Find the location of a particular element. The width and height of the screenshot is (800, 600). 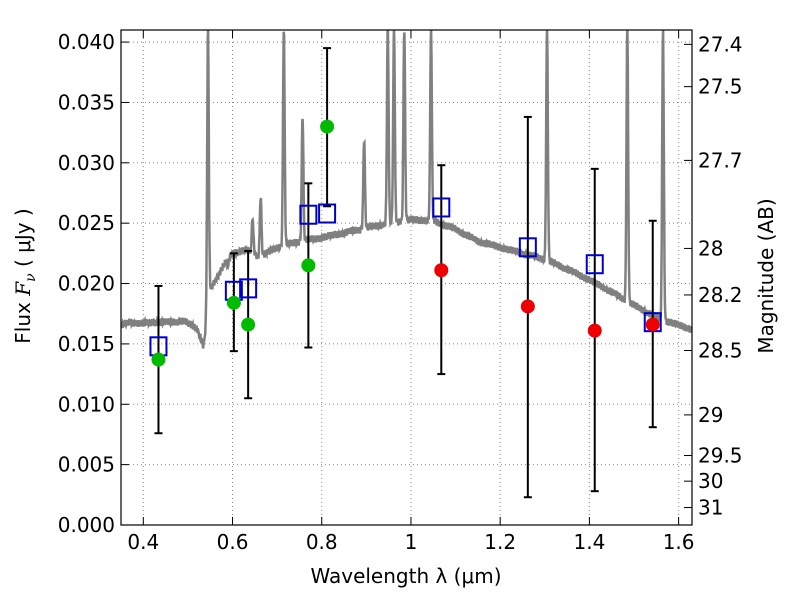

y-tick-label: 0.020 is located at coordinates (86, 284).